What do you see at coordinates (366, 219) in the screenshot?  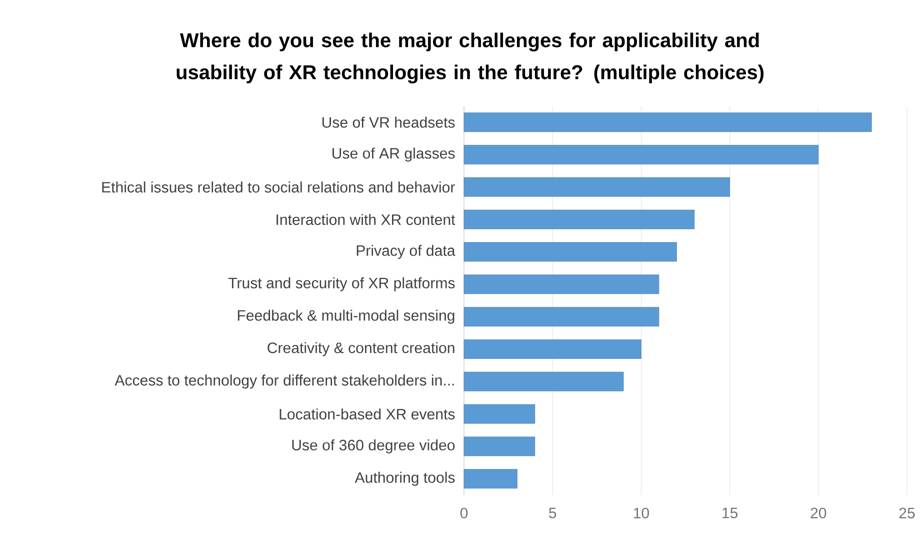 I see `y-tick-label: Interaction with XR content` at bounding box center [366, 219].